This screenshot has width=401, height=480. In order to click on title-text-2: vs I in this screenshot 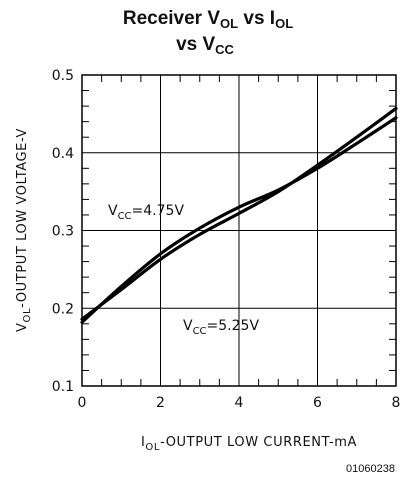, I will do `click(256, 18)`.